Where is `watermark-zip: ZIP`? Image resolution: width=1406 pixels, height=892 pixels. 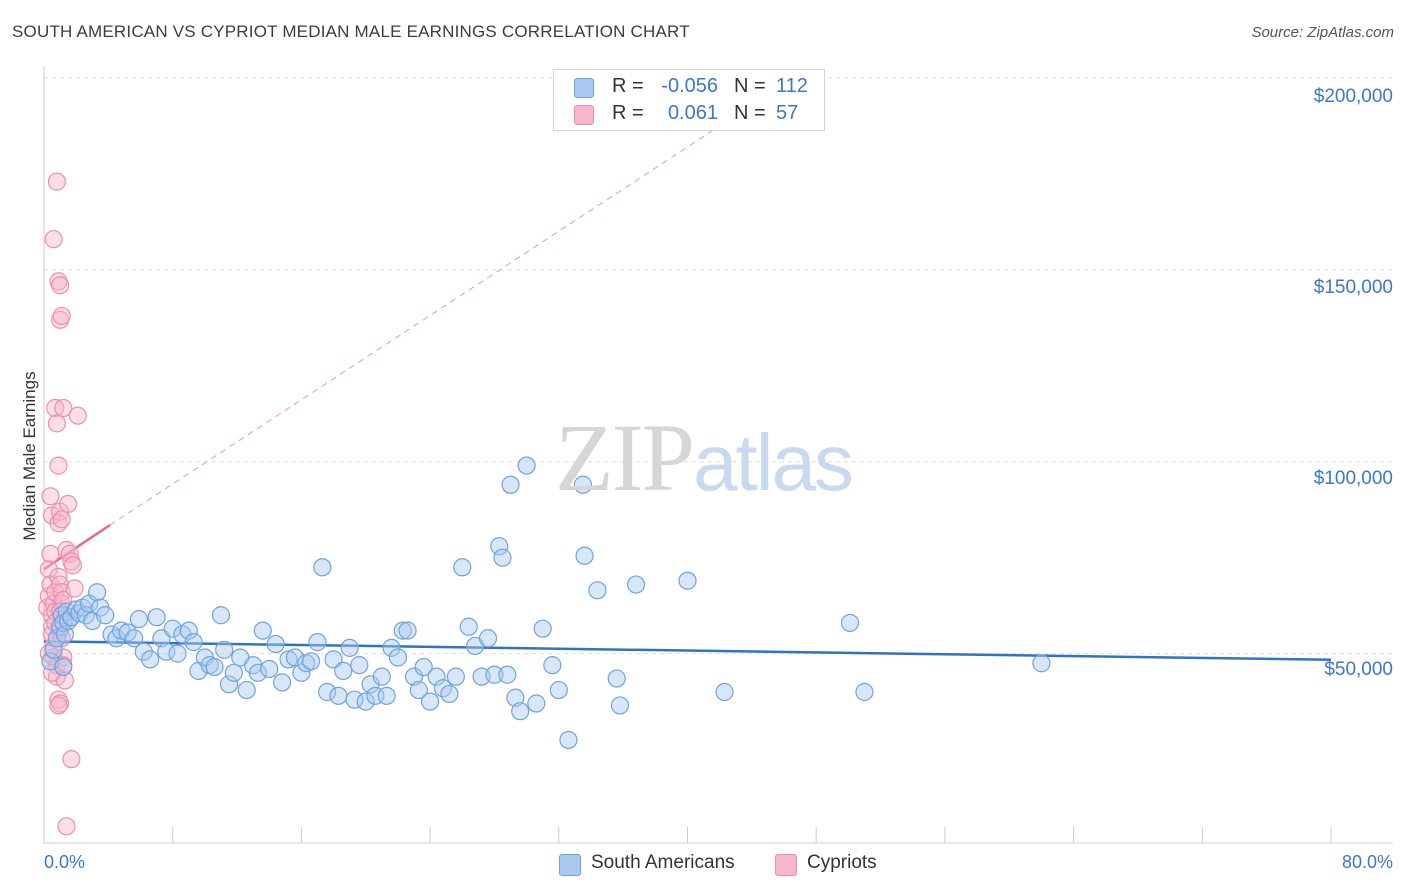 watermark-zip: ZIP is located at coordinates (625, 457).